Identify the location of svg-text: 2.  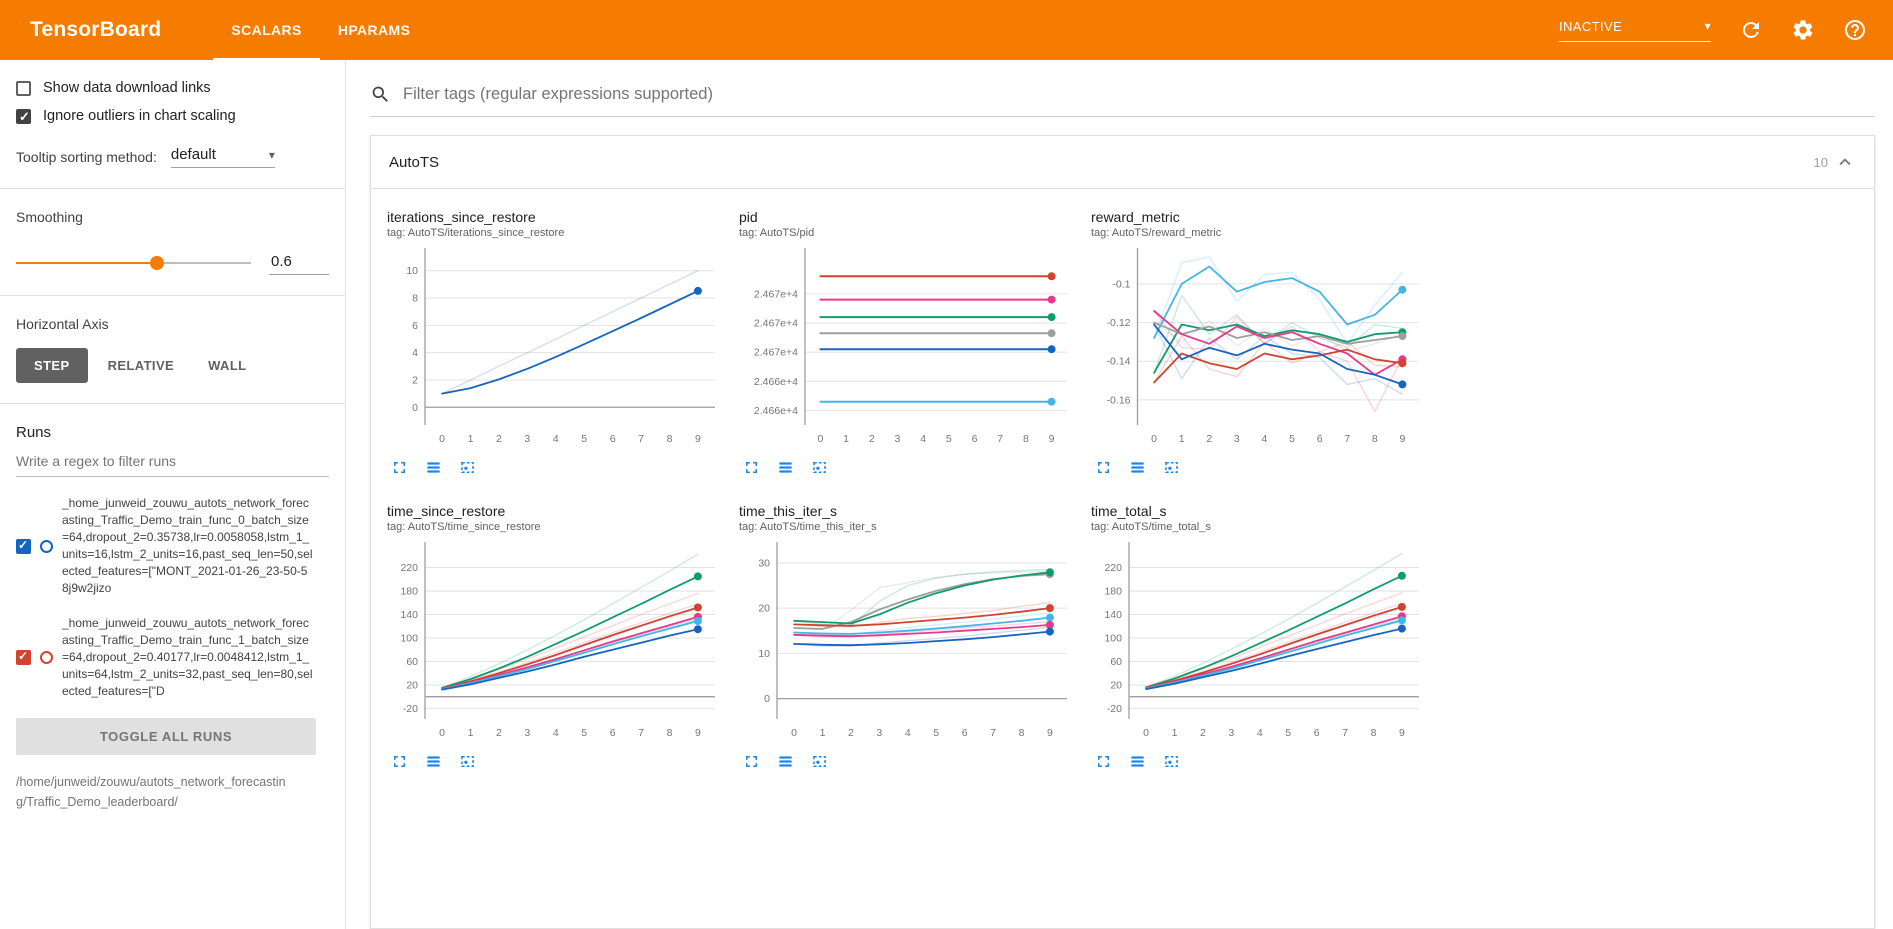
(1209, 439).